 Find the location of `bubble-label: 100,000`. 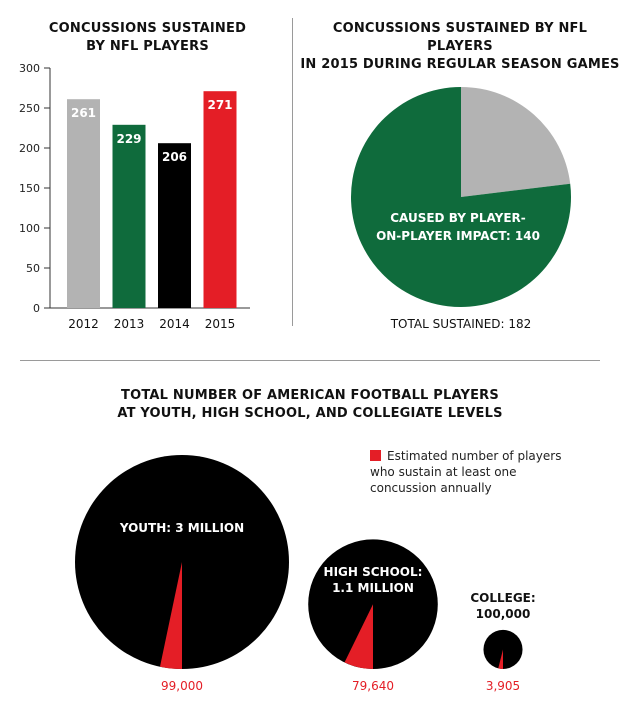

bubble-label: 100,000 is located at coordinates (503, 614).